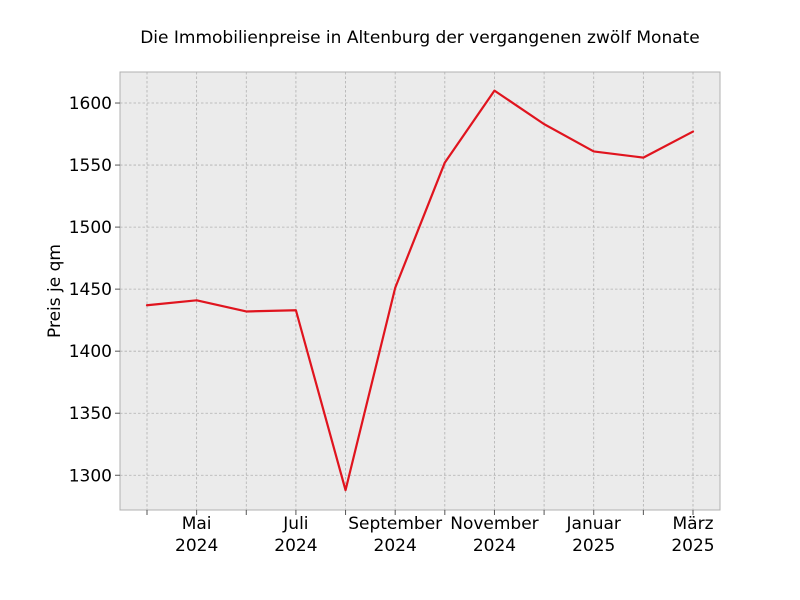 This screenshot has height=600, width=800. I want to click on x-tick-label-month: März, so click(693, 524).